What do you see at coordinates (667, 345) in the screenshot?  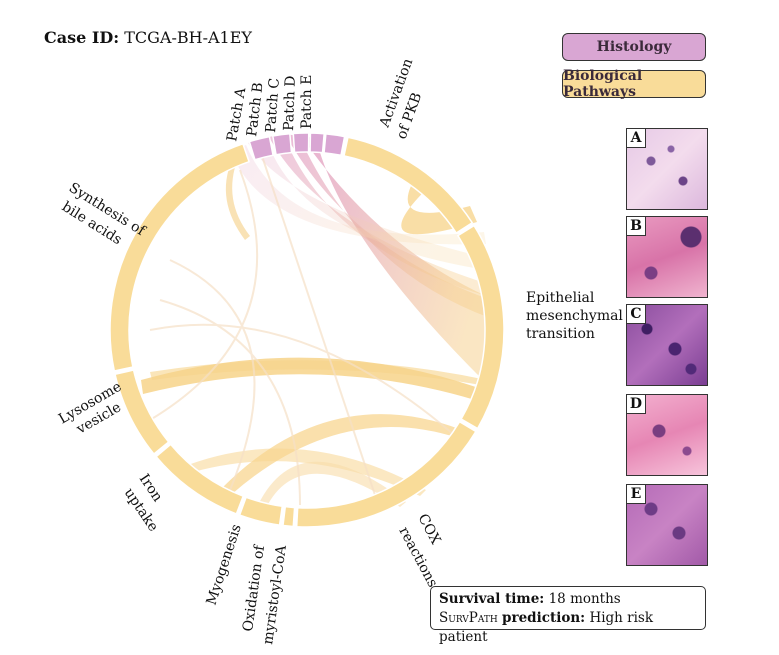 I see `patch-image-c: C` at bounding box center [667, 345].